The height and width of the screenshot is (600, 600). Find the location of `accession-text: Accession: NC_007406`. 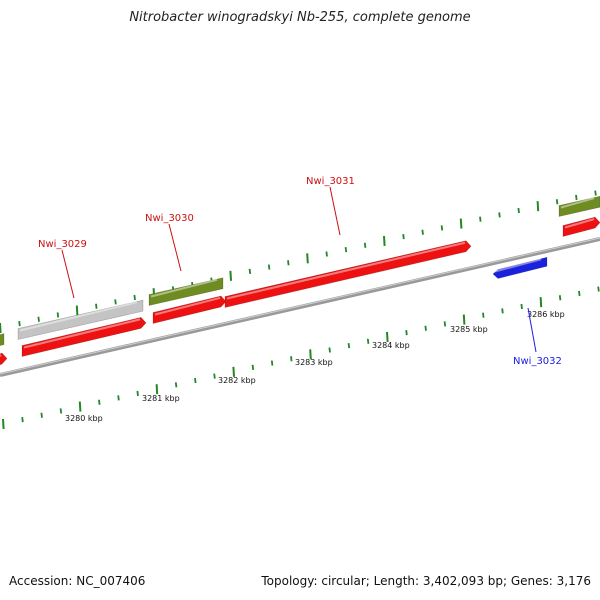

accession-text: Accession: NC_007406 is located at coordinates (77, 581).